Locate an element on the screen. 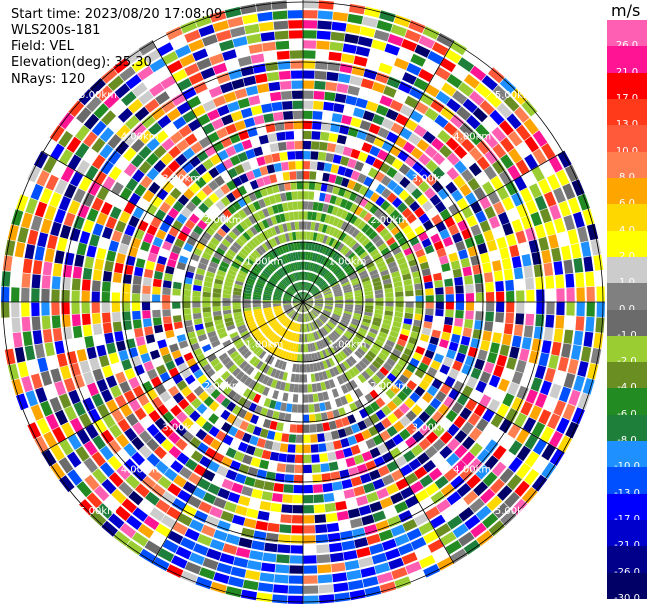  colorbar-segment is located at coordinates (627, 244).